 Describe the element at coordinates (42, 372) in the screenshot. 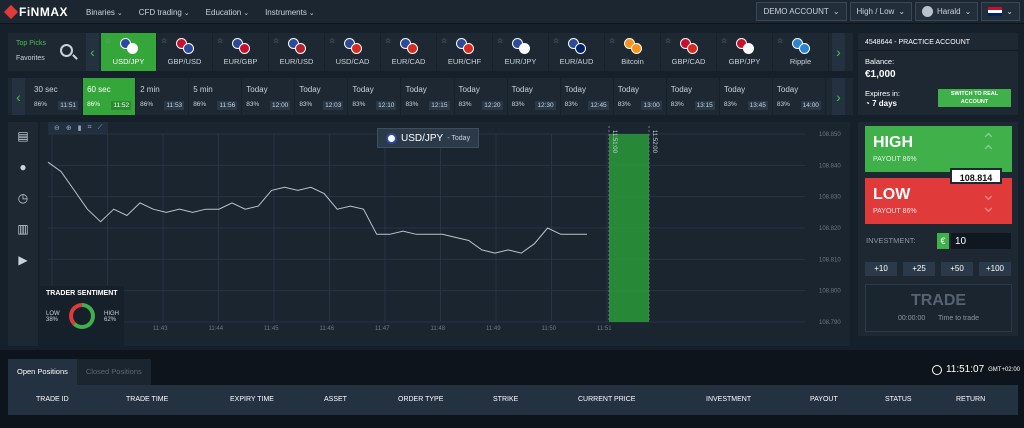

I see `tab-open-positions: Open Positions` at that location.